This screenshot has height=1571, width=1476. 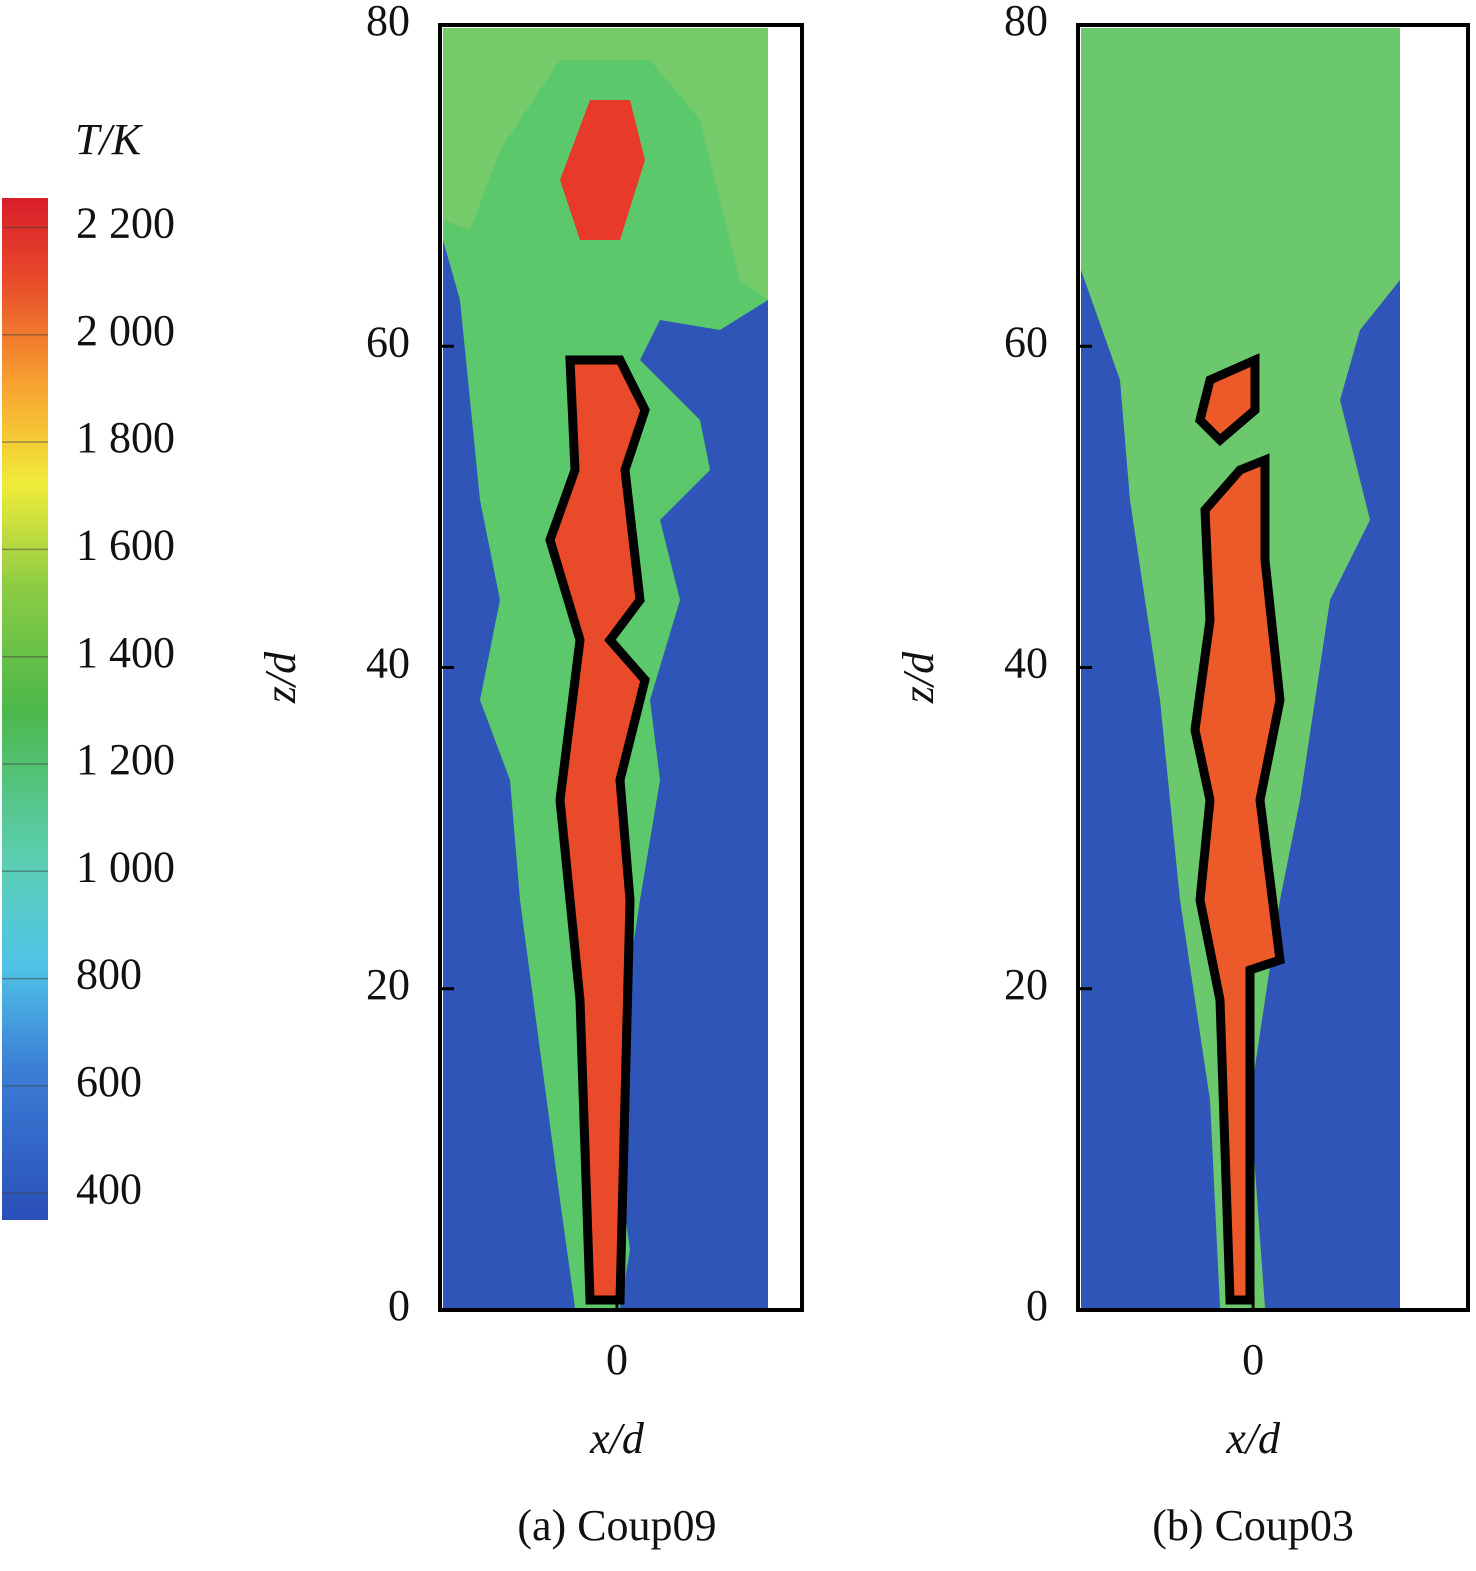 What do you see at coordinates (125, 759) in the screenshot?
I see `colorbar-tick-label: 1 200` at bounding box center [125, 759].